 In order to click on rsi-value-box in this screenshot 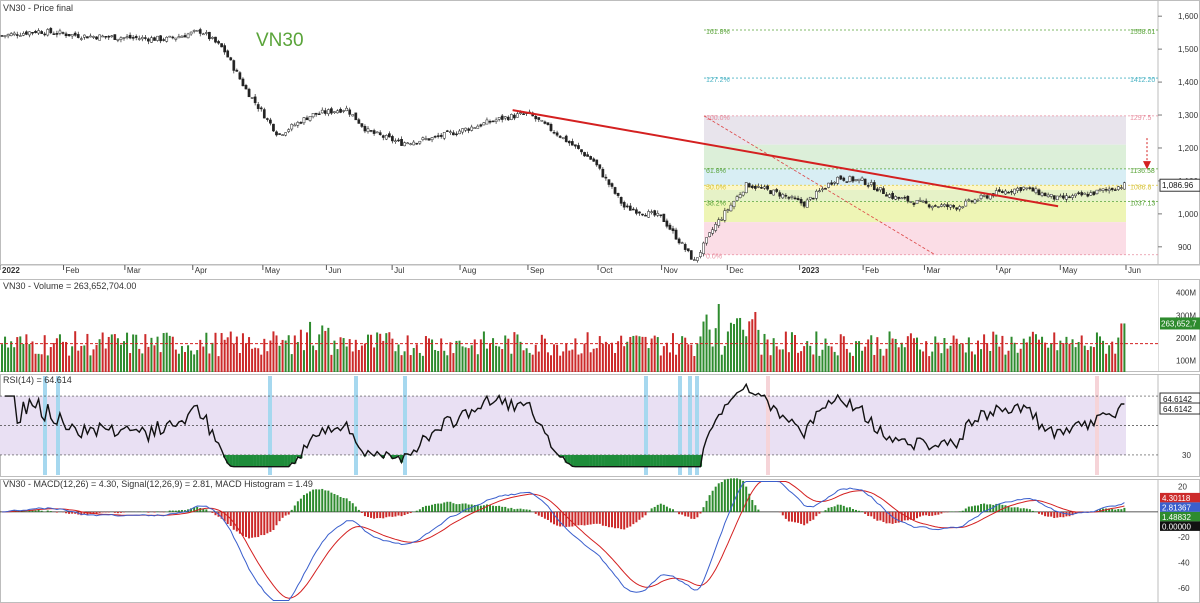, I will do `click(1179, 408)`.